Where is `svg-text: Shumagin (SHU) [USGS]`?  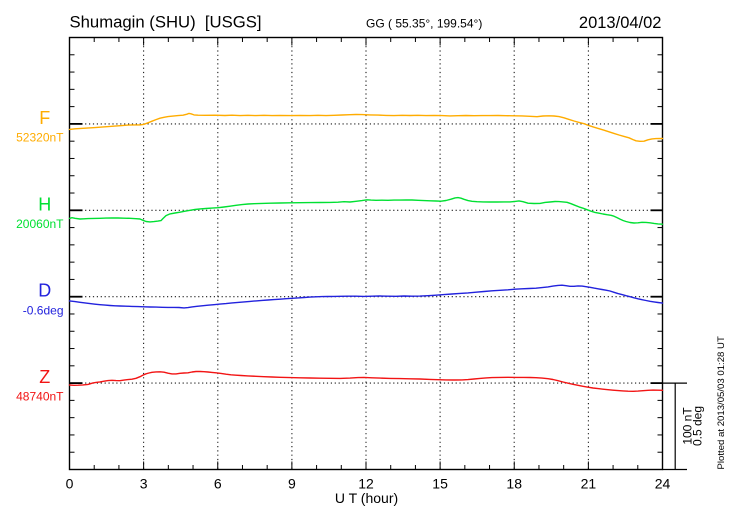
svg-text: Shumagin (SHU) [USGS] is located at coordinates (166, 21).